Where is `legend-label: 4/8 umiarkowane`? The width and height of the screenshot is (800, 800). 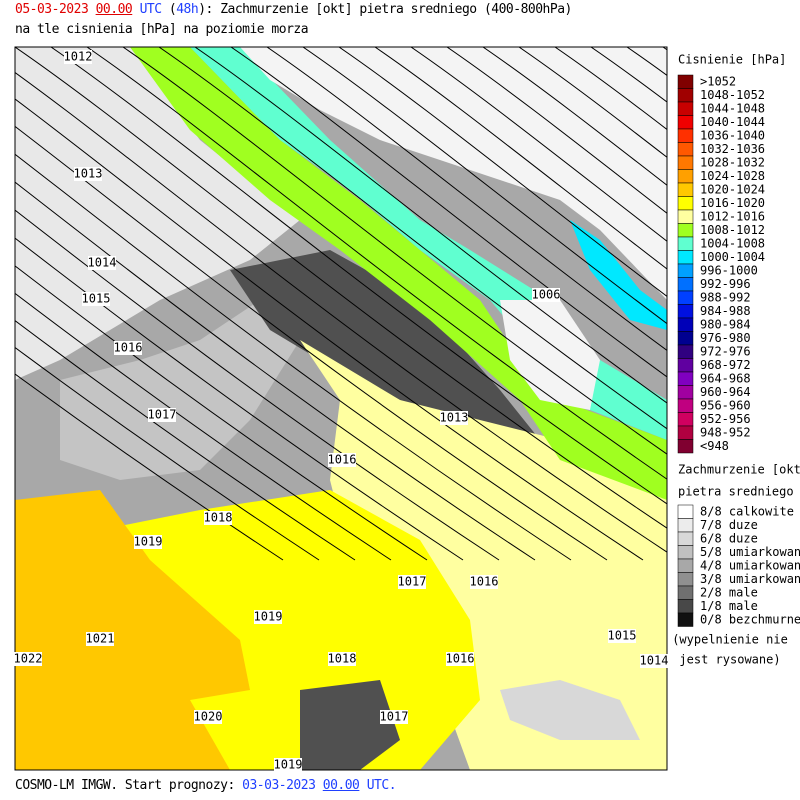 legend-label: 4/8 umiarkowane is located at coordinates (750, 566).